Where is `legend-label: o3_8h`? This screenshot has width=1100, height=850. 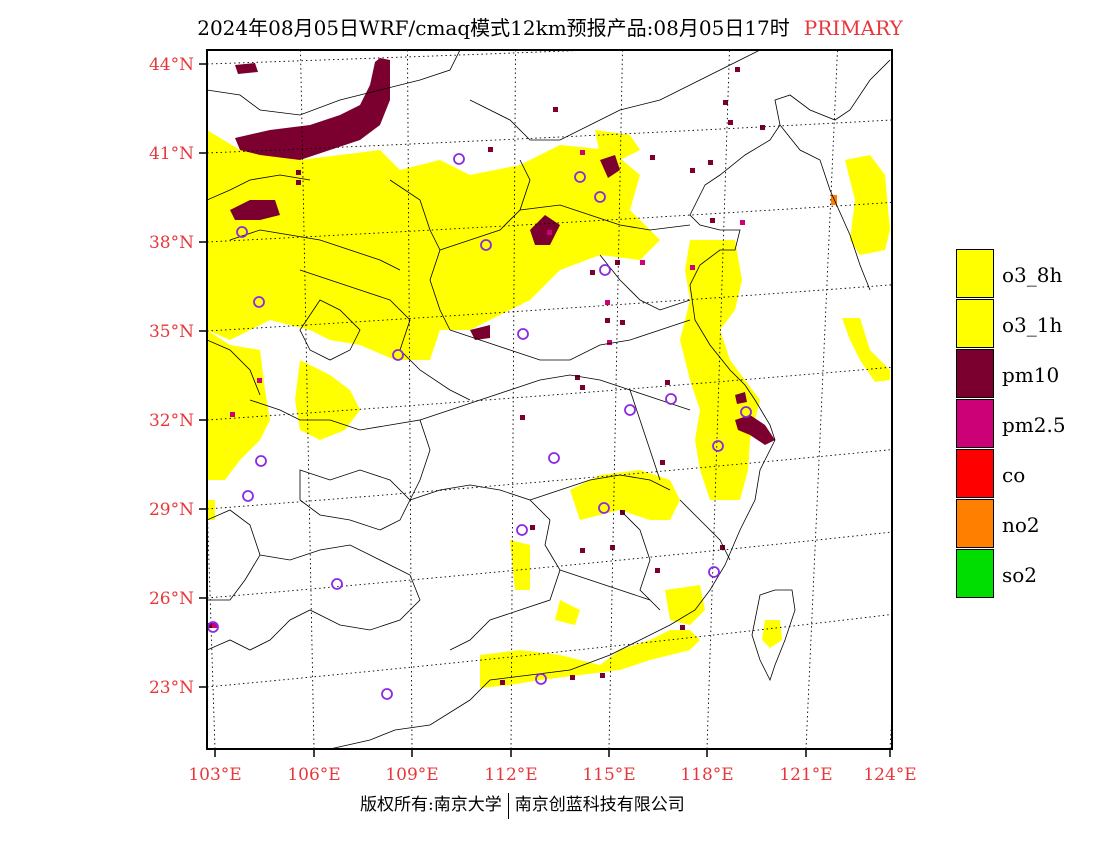 legend-label: o3_8h is located at coordinates (1032, 275).